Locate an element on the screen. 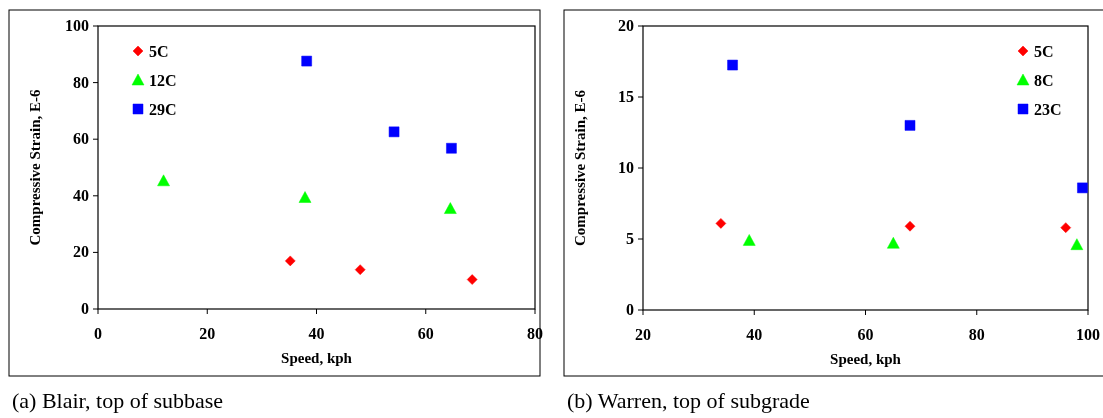 Image resolution: width=1103 pixels, height=418 pixels. text: (b) Warren, top of subgrade is located at coordinates (688, 400).